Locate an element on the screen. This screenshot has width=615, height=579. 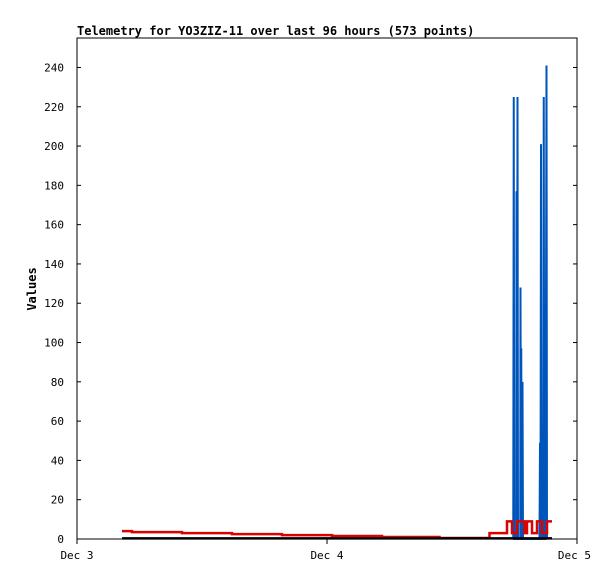
x-tick-label: Dec 3 is located at coordinates (76, 555).